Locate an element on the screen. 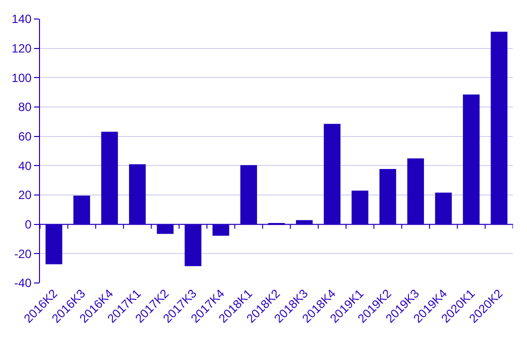 This screenshot has width=527, height=347. y-tick-label: 60 is located at coordinates (25, 137).